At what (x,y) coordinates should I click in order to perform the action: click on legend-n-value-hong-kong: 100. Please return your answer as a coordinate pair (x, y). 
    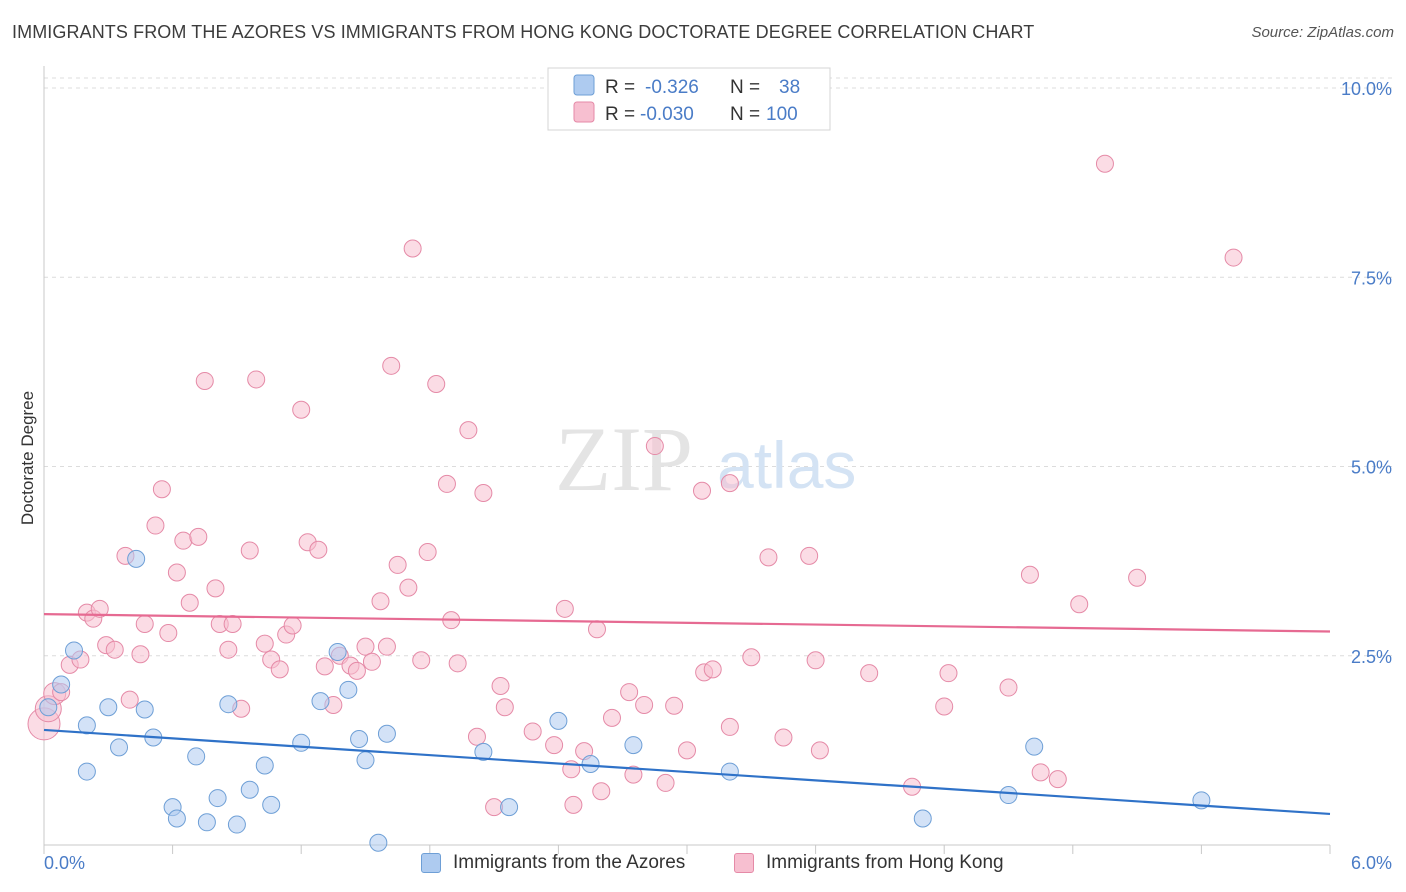
    Looking at the image, I should click on (782, 114).